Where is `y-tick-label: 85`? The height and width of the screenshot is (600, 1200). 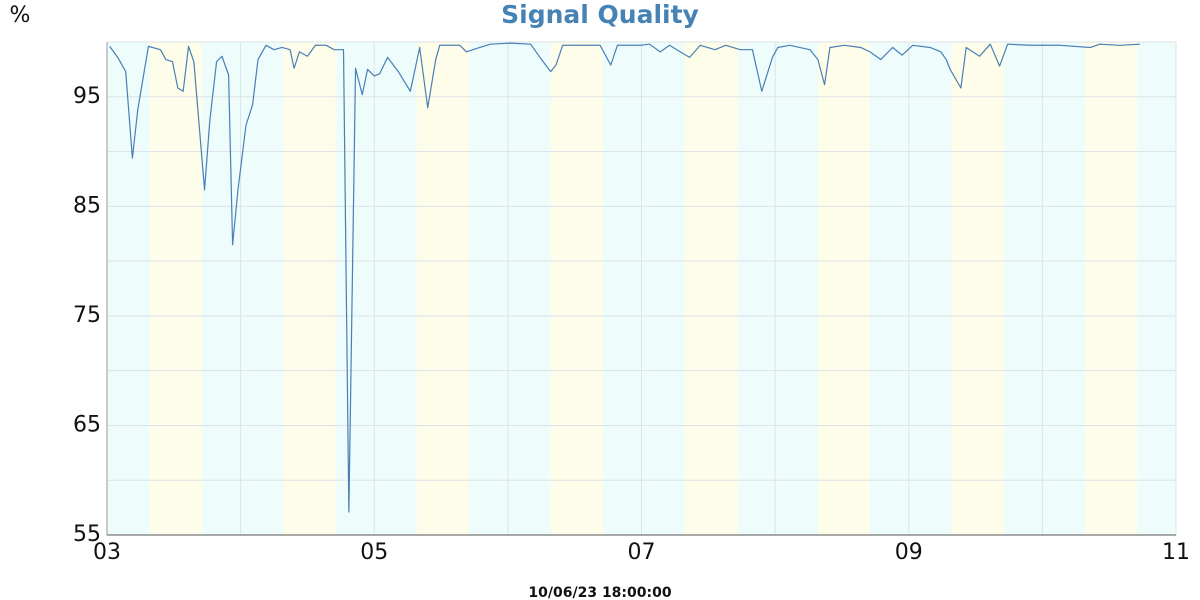
y-tick-label: 85 is located at coordinates (87, 205).